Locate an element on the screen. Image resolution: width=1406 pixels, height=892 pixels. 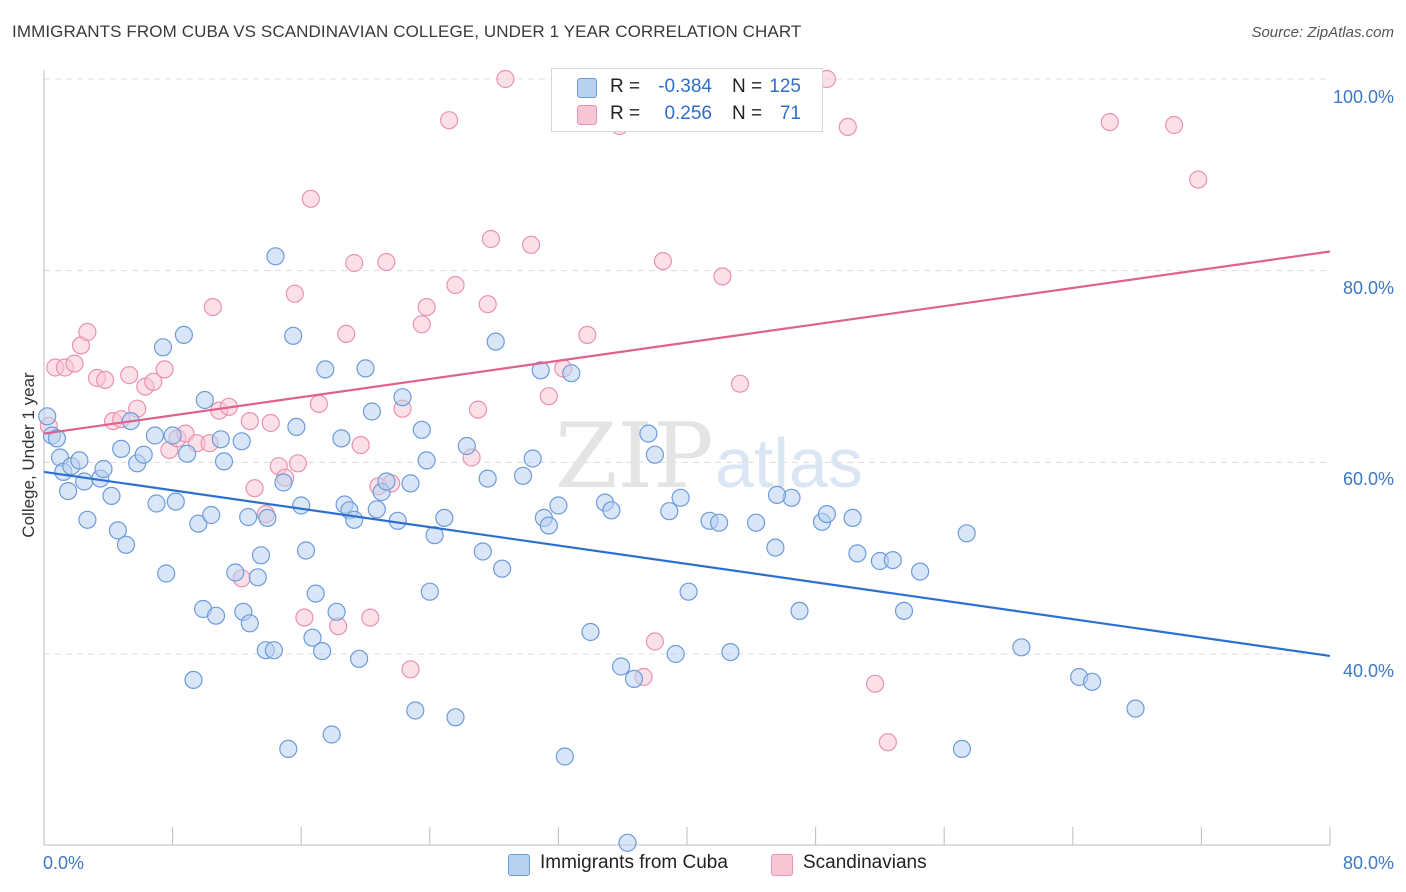
y-tick-label-80: 80.0% is located at coordinates (1368, 288).